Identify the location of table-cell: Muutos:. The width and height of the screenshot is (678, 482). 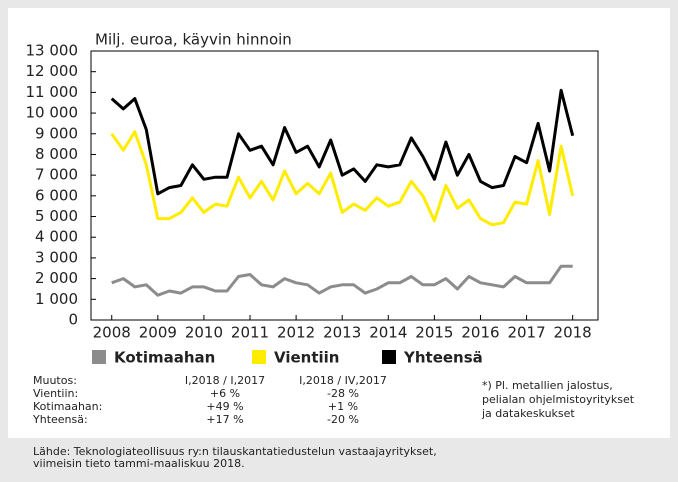
(55, 380).